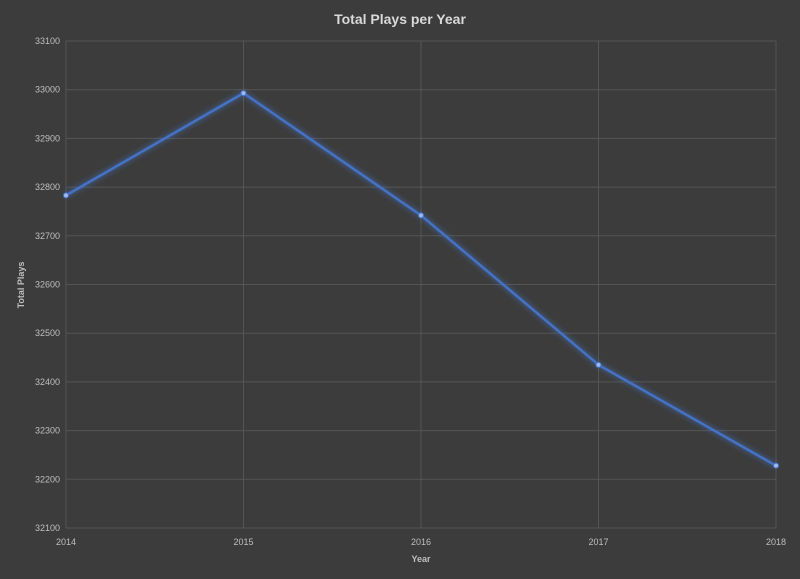 This screenshot has width=800, height=579. Describe the element at coordinates (66, 542) in the screenshot. I see `x-tick-label: 2014` at that location.